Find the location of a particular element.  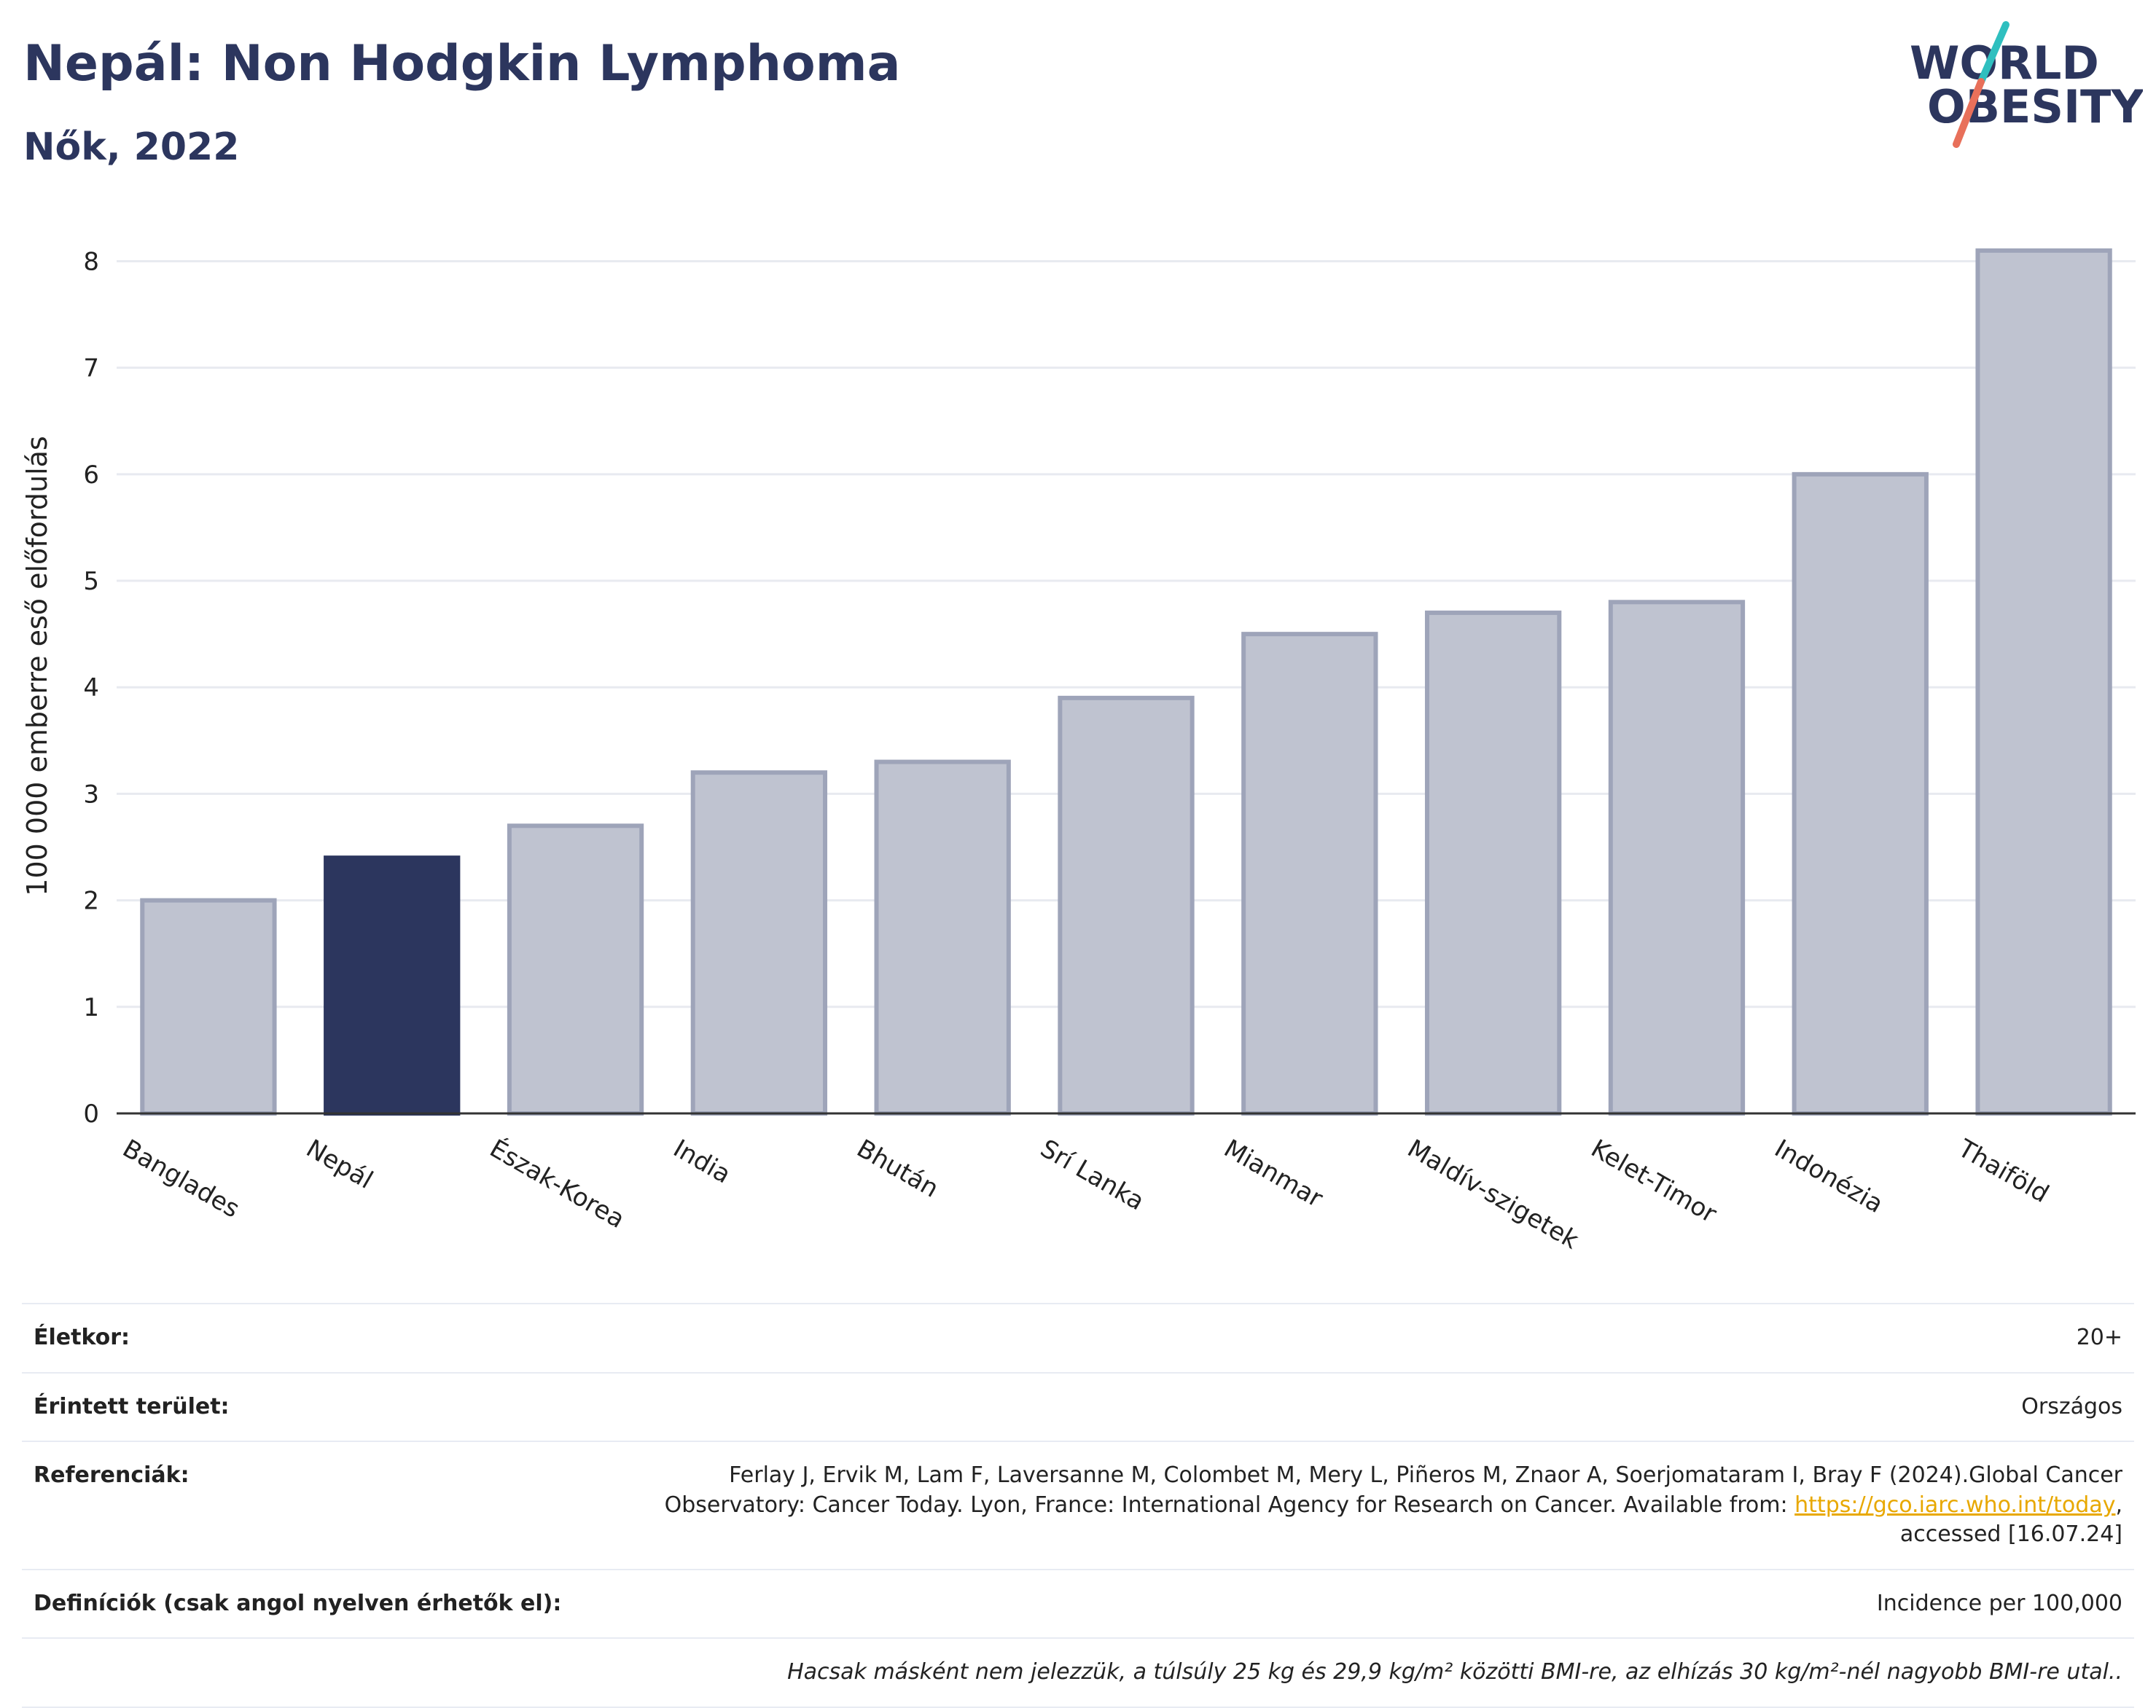

y-axis-ticks: 0 1 2 3 4 5 6 7 8 is located at coordinates (91, 688).